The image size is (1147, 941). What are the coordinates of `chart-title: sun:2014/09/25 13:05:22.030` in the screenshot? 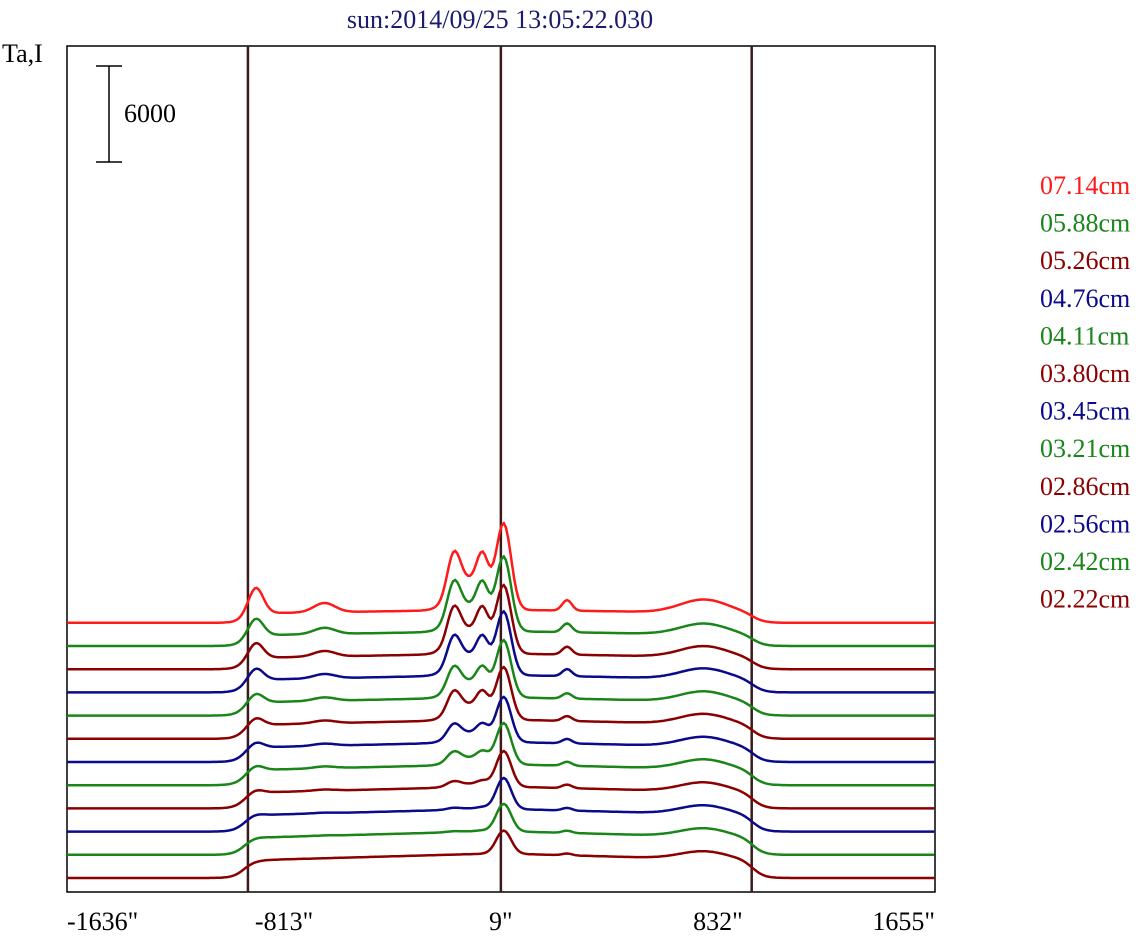 It's located at (500, 19).